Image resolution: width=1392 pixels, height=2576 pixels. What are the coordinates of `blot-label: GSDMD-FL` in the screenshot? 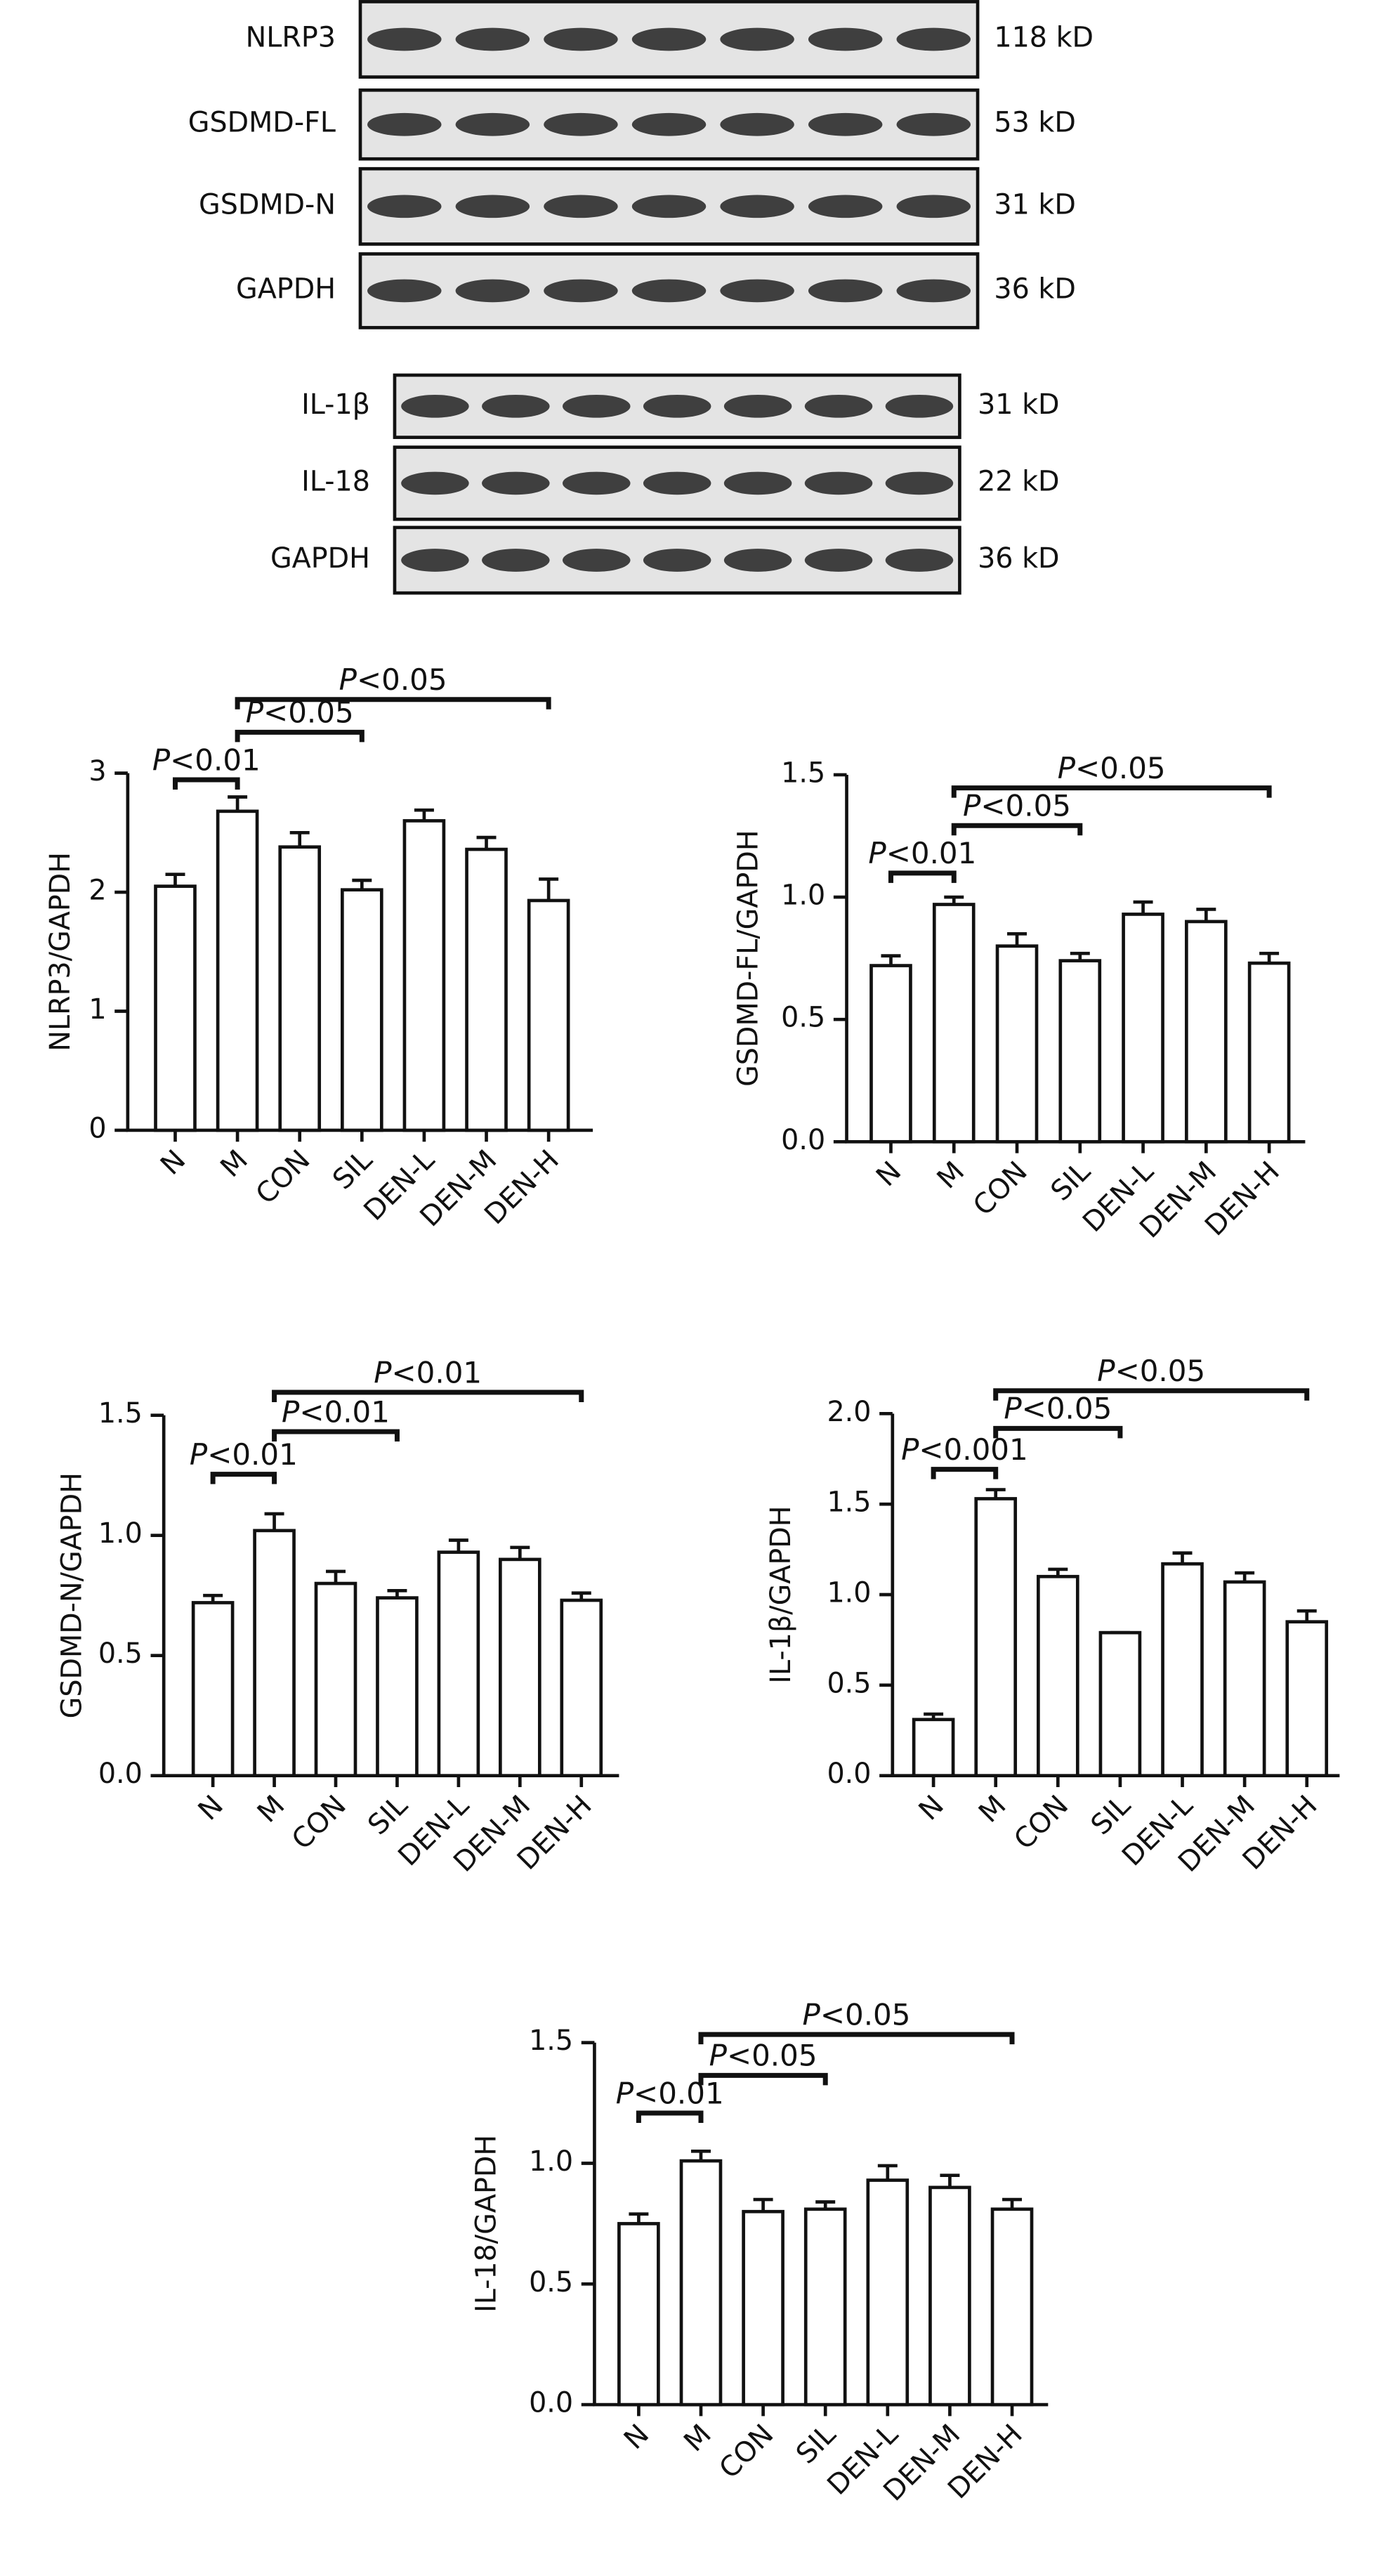 It's located at (262, 123).